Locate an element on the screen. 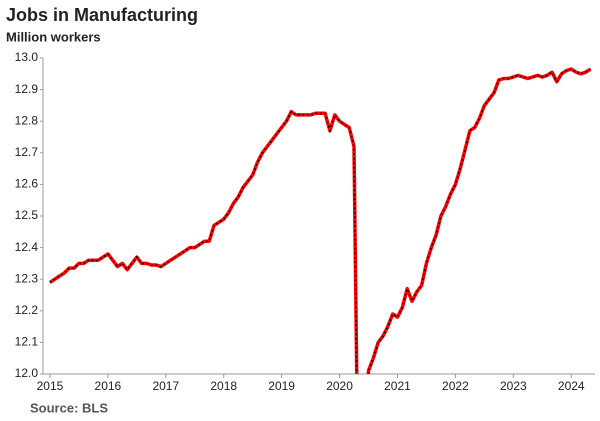  x-tick-label: 2016 is located at coordinates (108, 386).